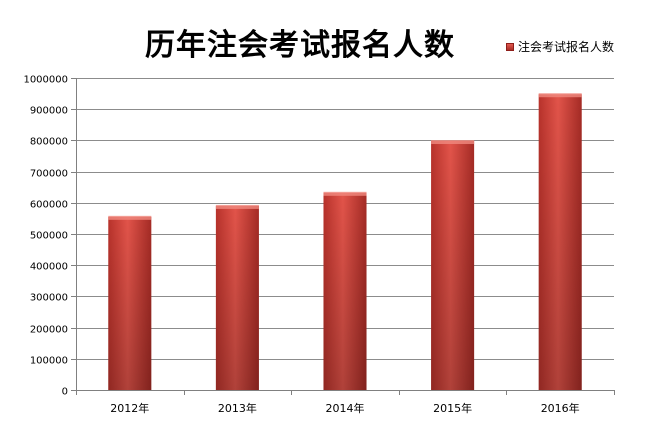 This screenshot has width=647, height=424. Describe the element at coordinates (49, 330) in the screenshot. I see `y-tick-label: 200000` at that location.